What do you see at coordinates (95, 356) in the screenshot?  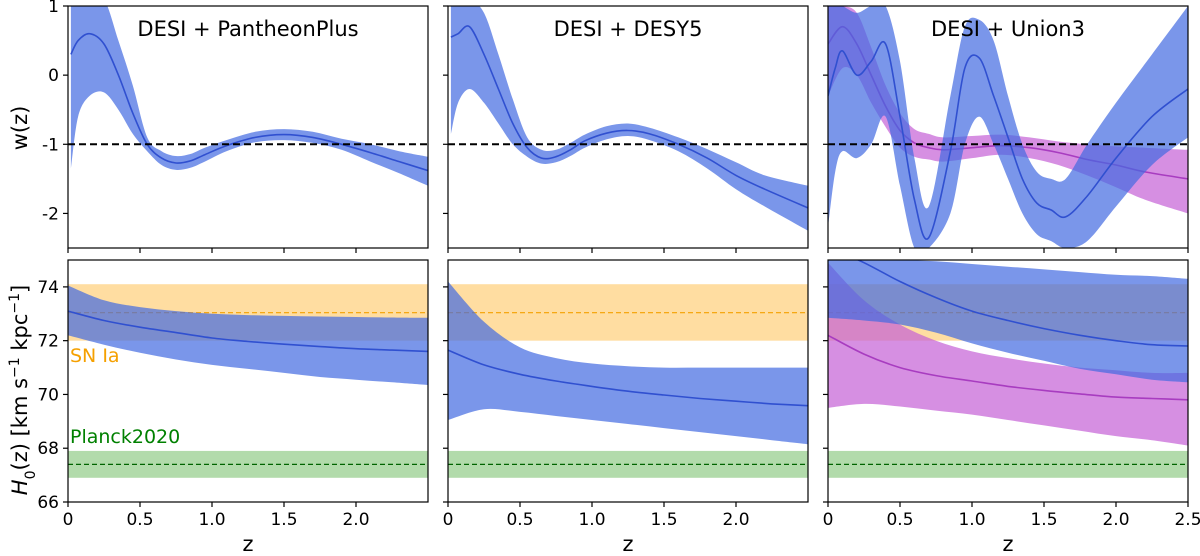 I see `sn-ia-label: SN Ia` at bounding box center [95, 356].